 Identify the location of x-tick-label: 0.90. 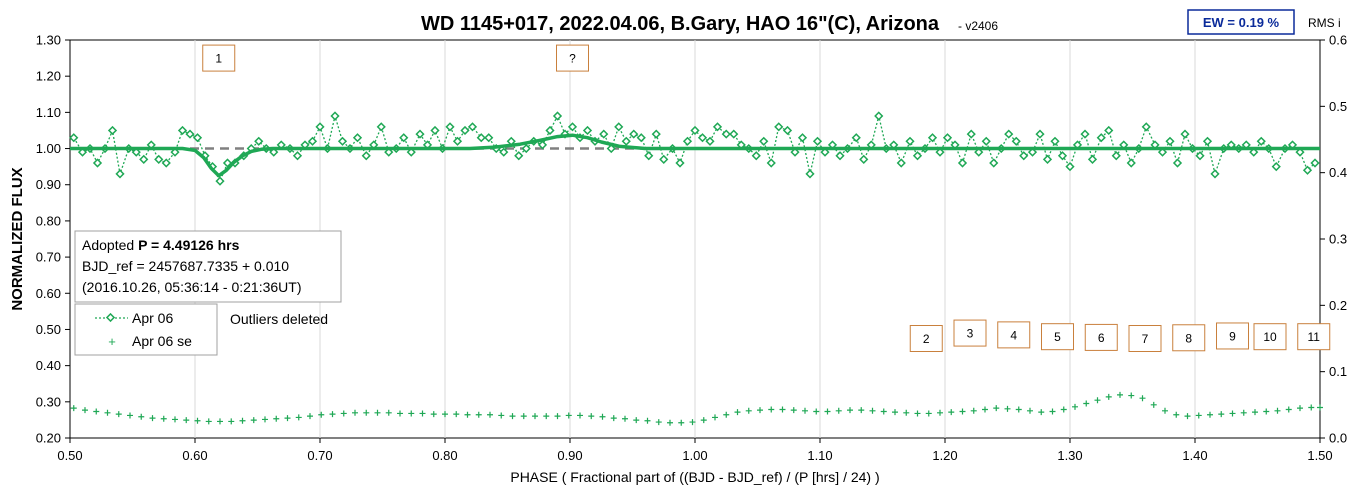
(569, 455).